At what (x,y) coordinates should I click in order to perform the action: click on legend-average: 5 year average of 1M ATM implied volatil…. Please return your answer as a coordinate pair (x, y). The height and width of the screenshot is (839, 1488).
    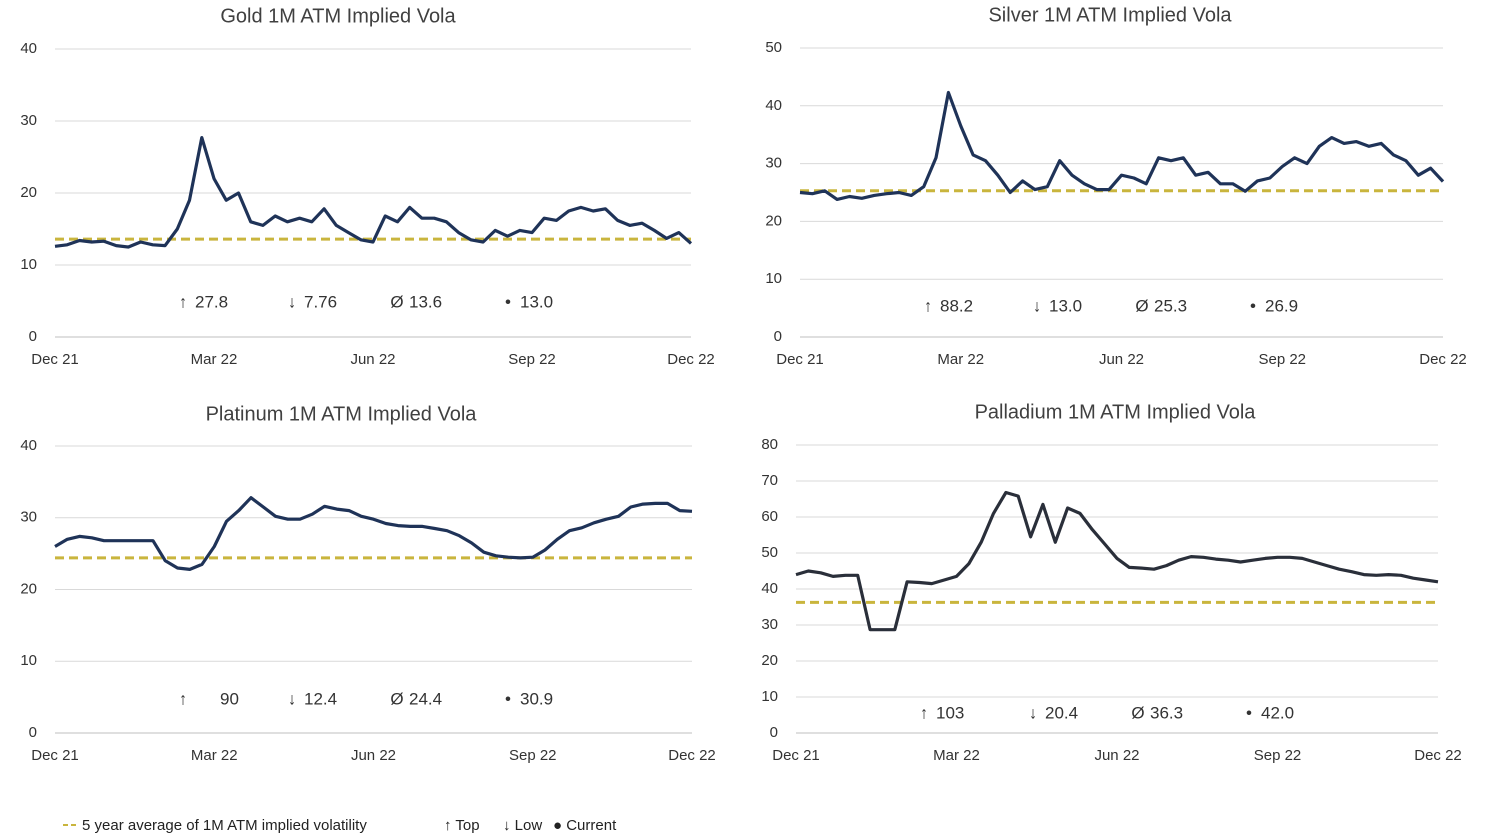
    Looking at the image, I should click on (224, 825).